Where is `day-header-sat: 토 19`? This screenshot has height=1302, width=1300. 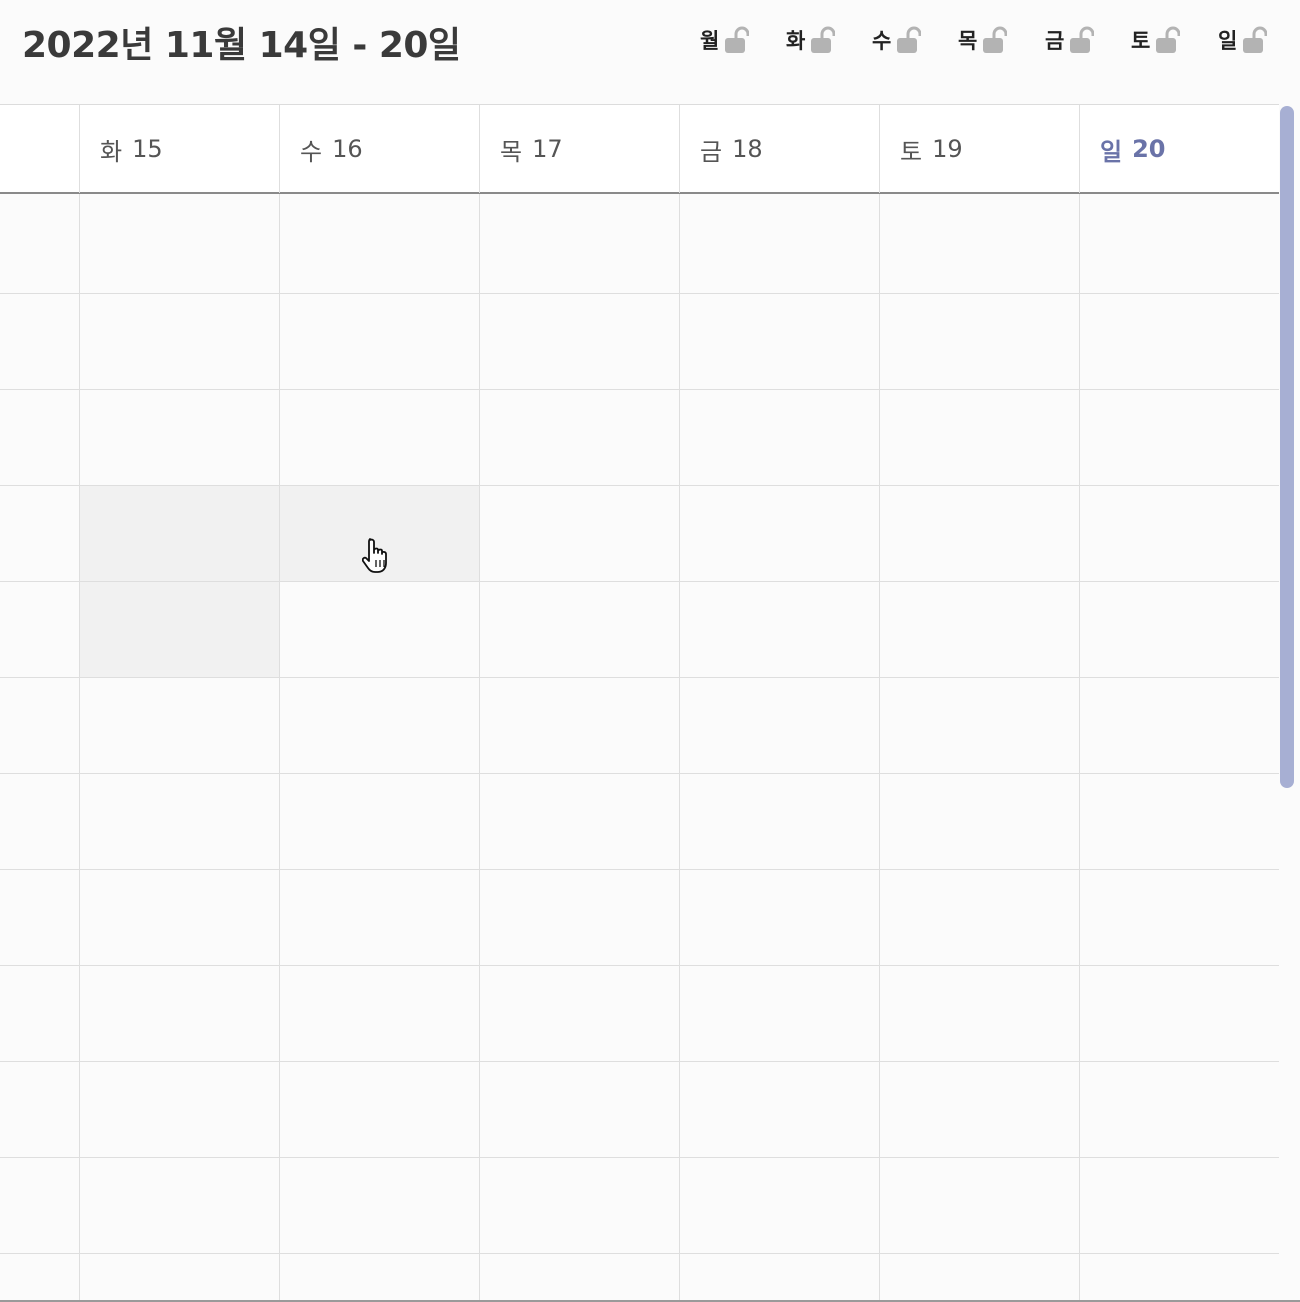
day-header-sat: 토 19 is located at coordinates (979, 149).